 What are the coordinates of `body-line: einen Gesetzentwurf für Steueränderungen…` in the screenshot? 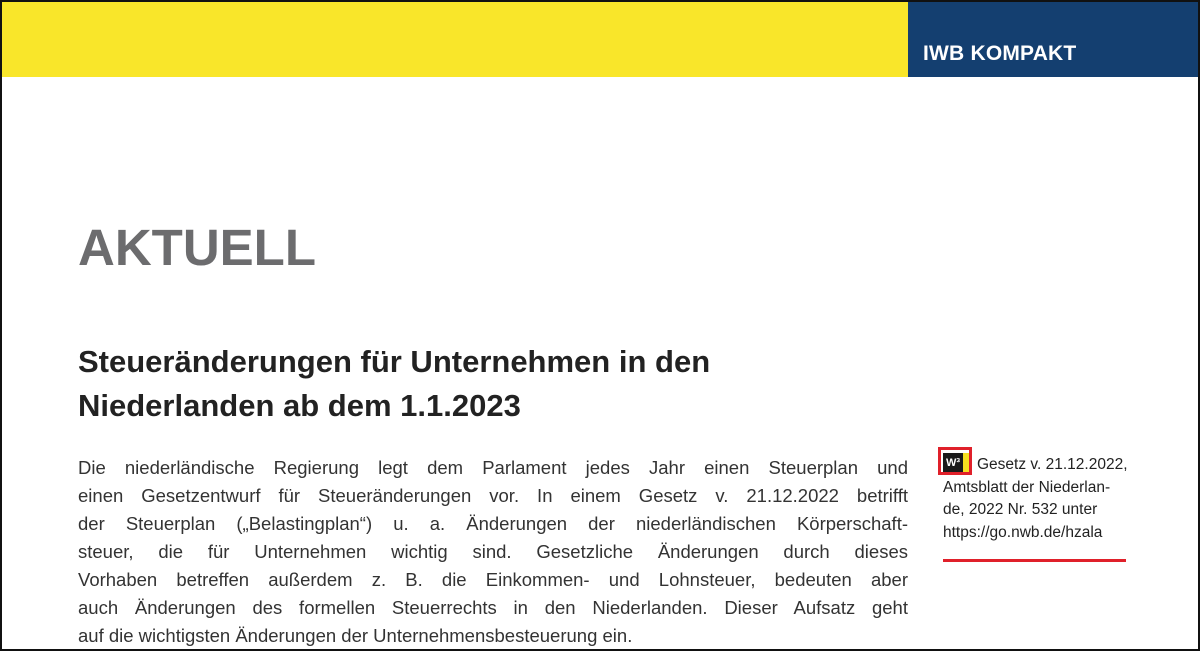 It's located at (493, 495).